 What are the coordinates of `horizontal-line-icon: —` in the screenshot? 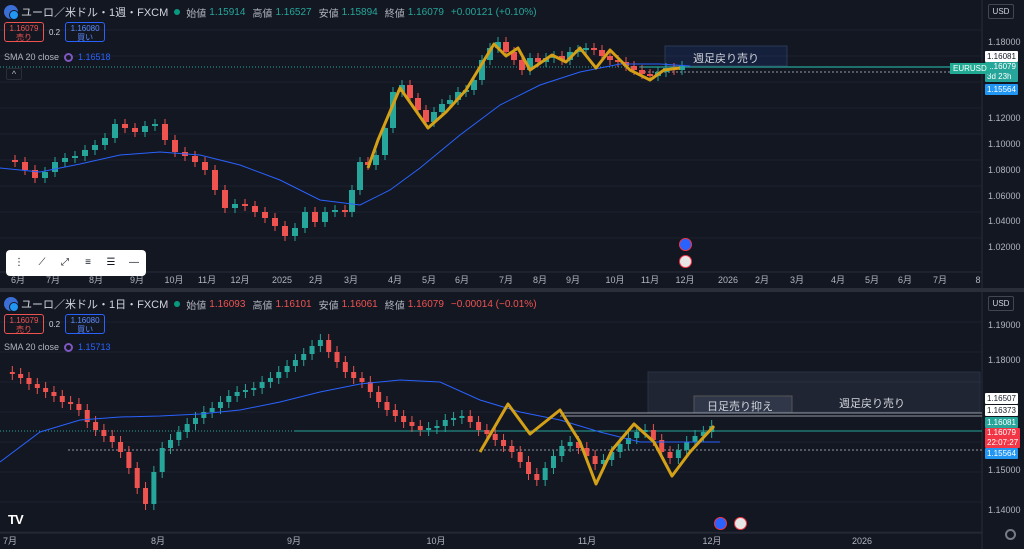 It's located at (134, 262).